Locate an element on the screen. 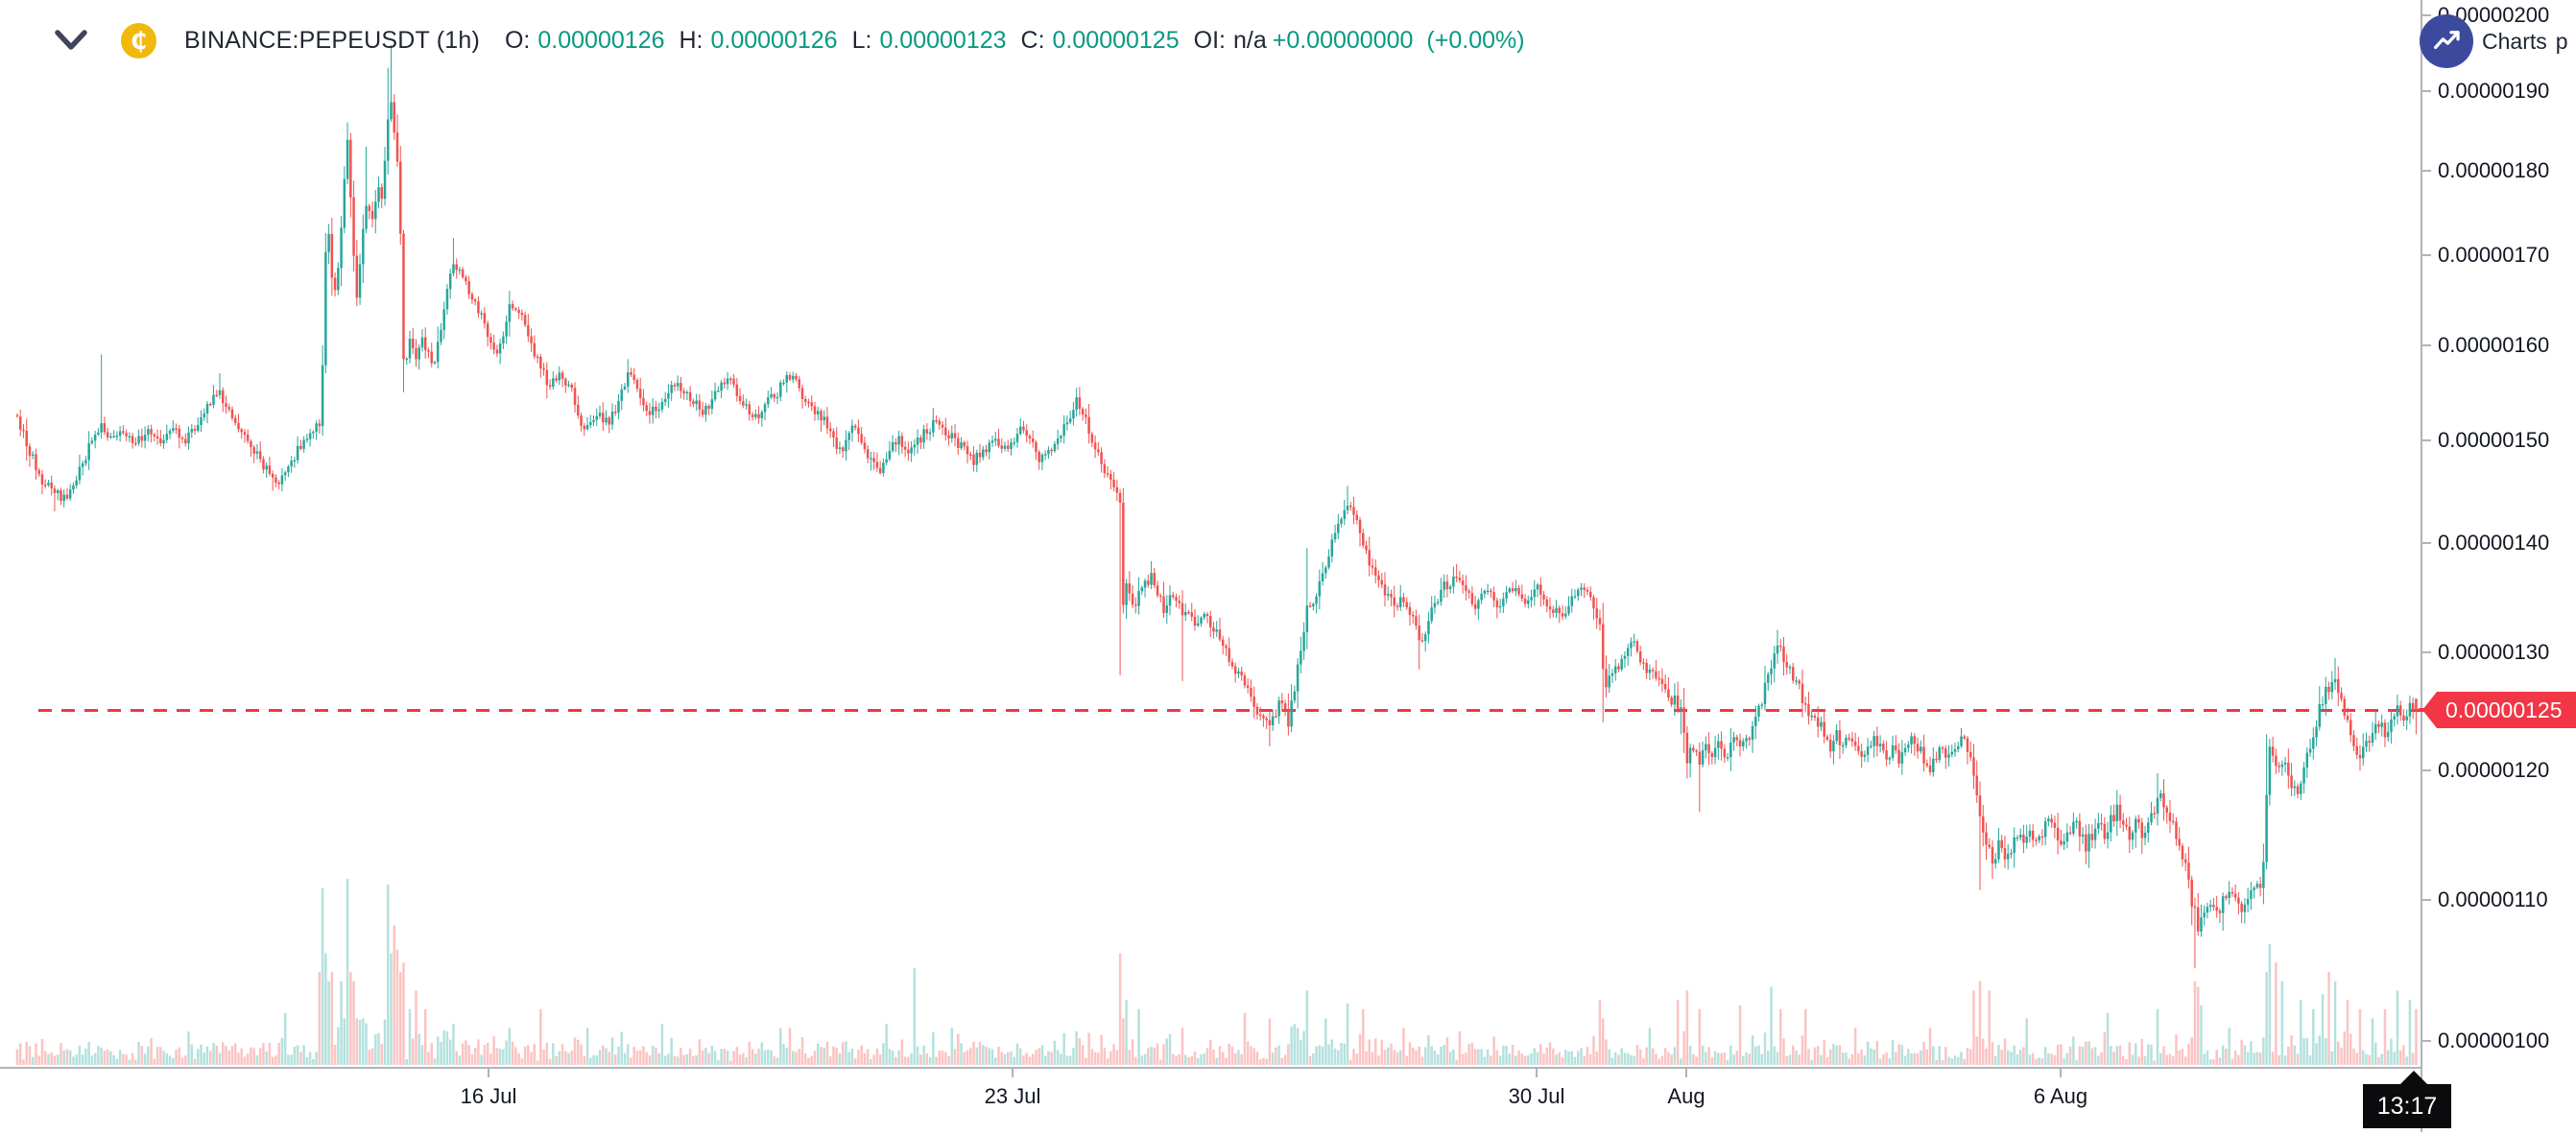 The height and width of the screenshot is (1134, 2576). time-badge-value: 13:17 is located at coordinates (2407, 1106).